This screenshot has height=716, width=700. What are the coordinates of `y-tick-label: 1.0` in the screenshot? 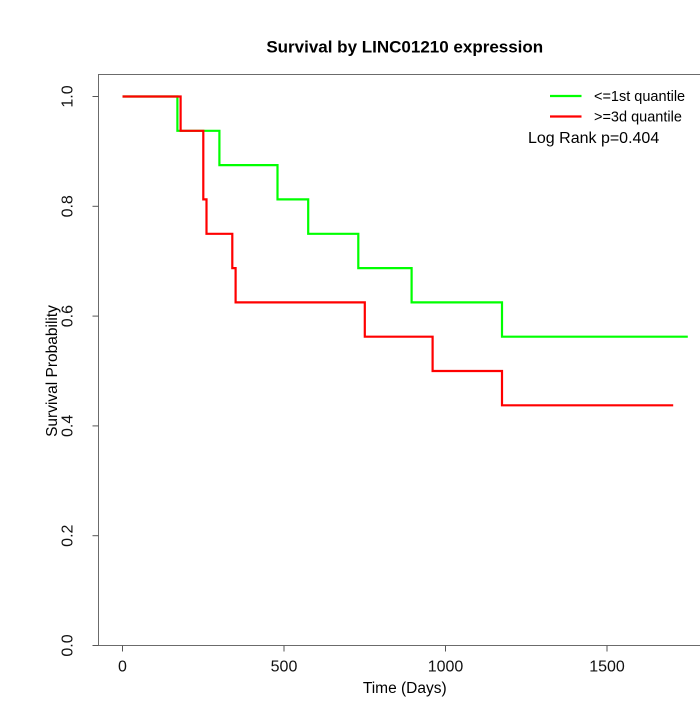 It's located at (68, 96).